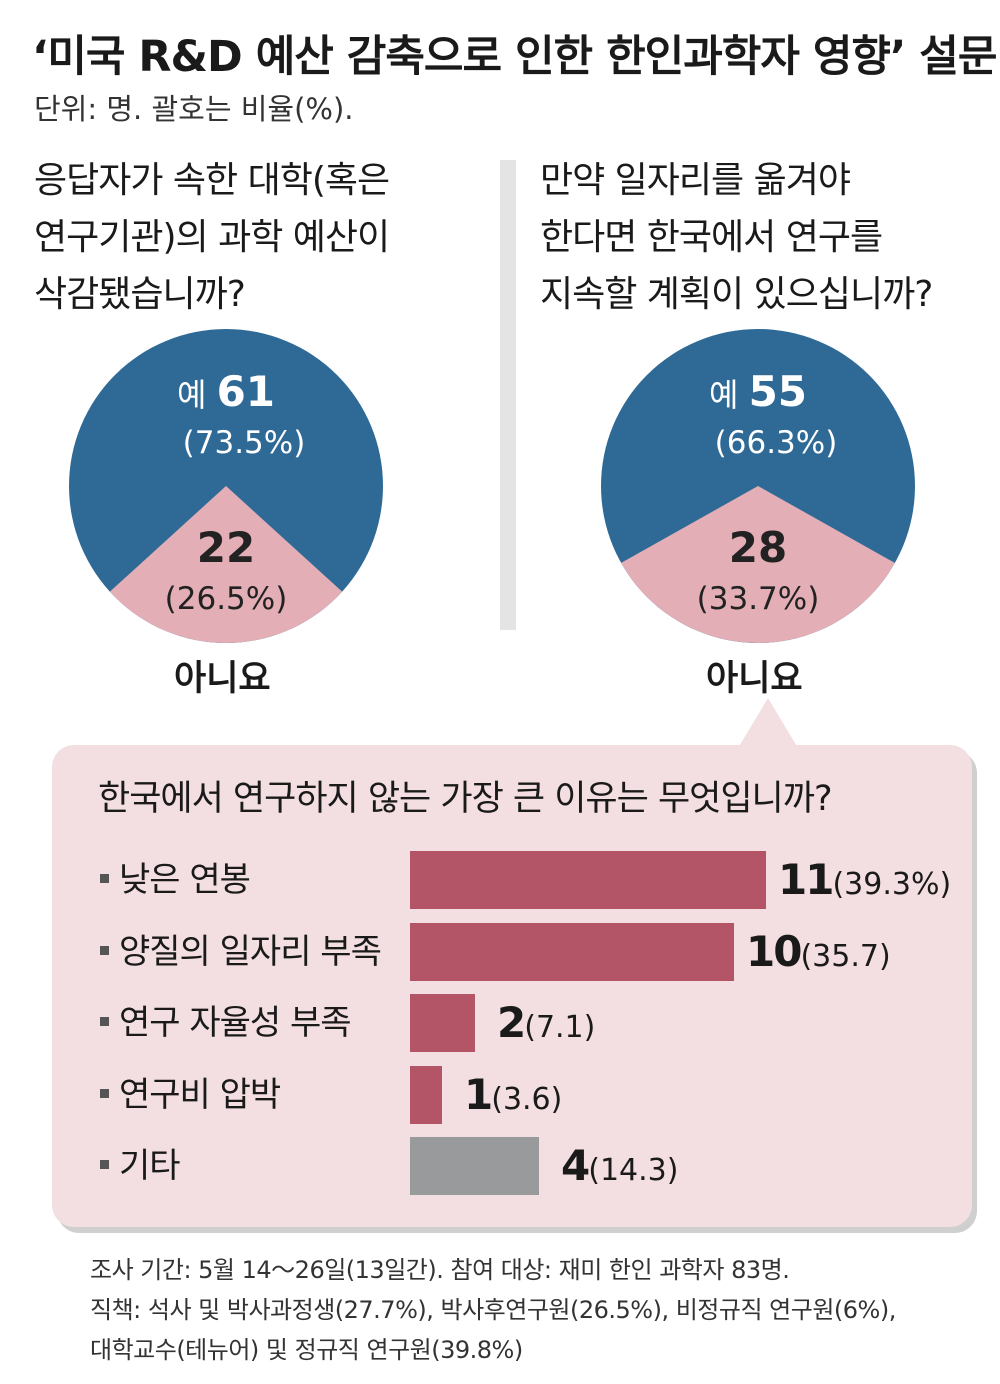 Image resolution: width=1000 pixels, height=1384 pixels. I want to click on bar-value-label: 10(35.7), so click(818, 951).